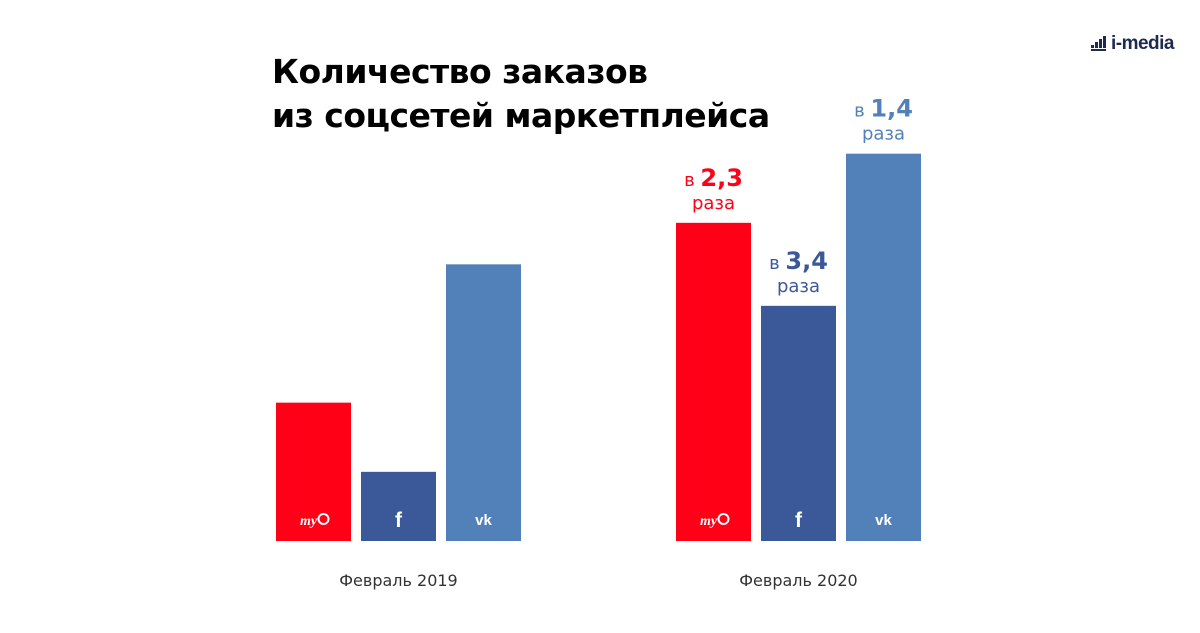  I want to click on title-line-2: из соцсетей маркетплейса, so click(521, 115).